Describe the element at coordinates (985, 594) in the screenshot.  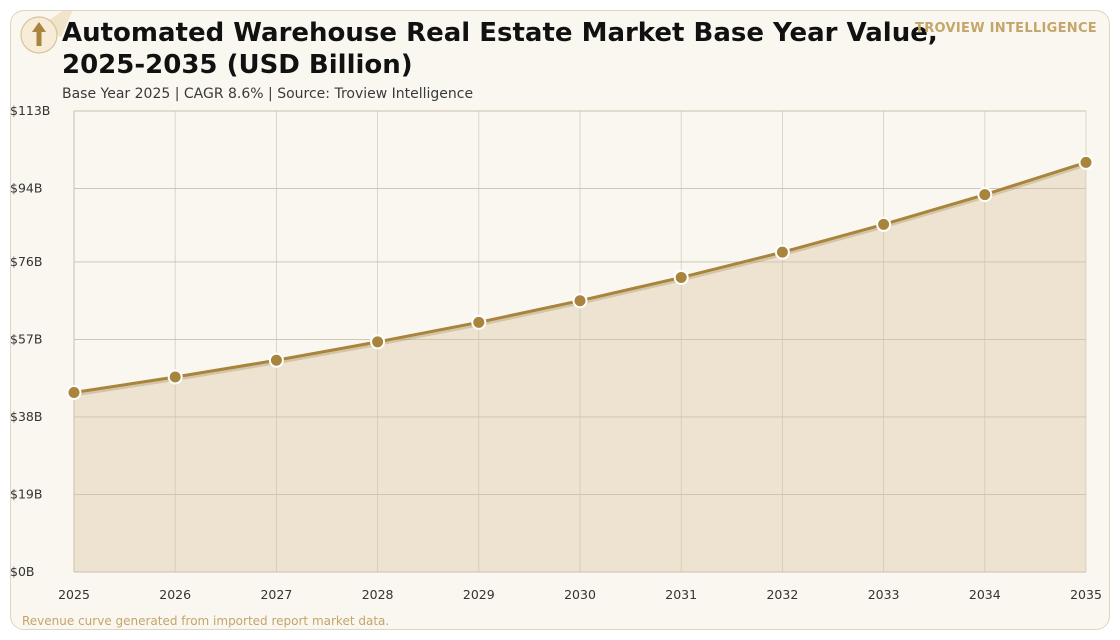
I see `x-tick-label: 2034` at that location.